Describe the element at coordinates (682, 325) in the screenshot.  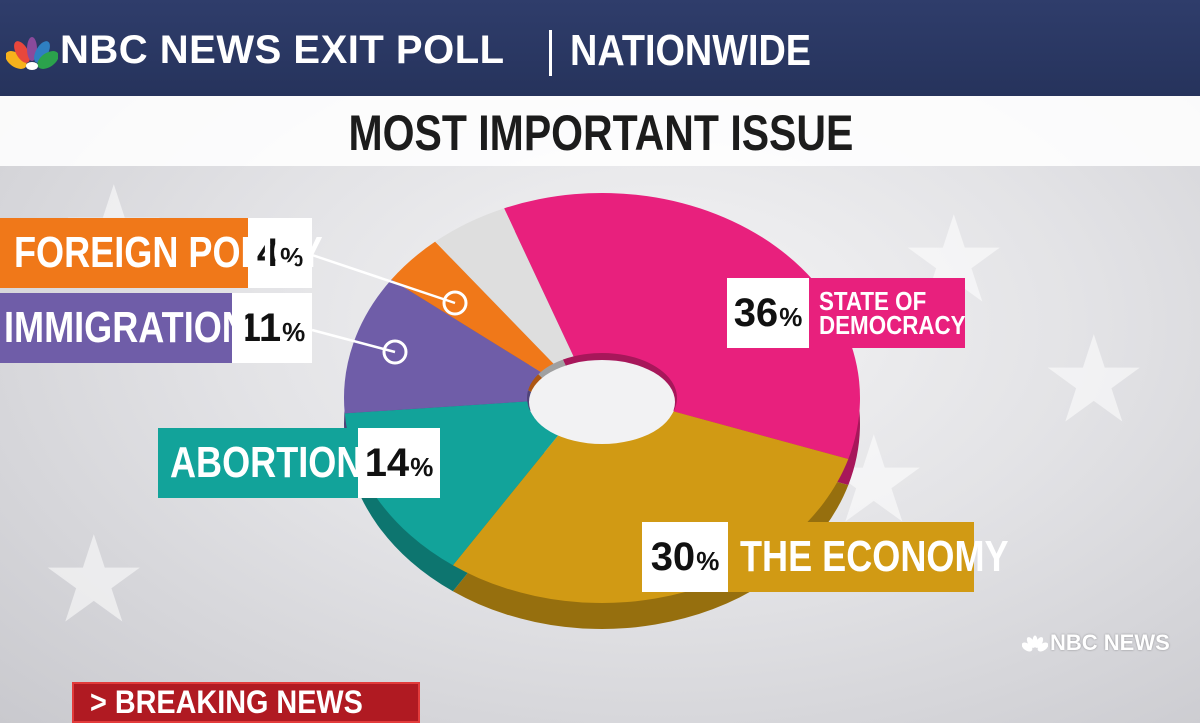
I see `slice-state-of-democracy` at that location.